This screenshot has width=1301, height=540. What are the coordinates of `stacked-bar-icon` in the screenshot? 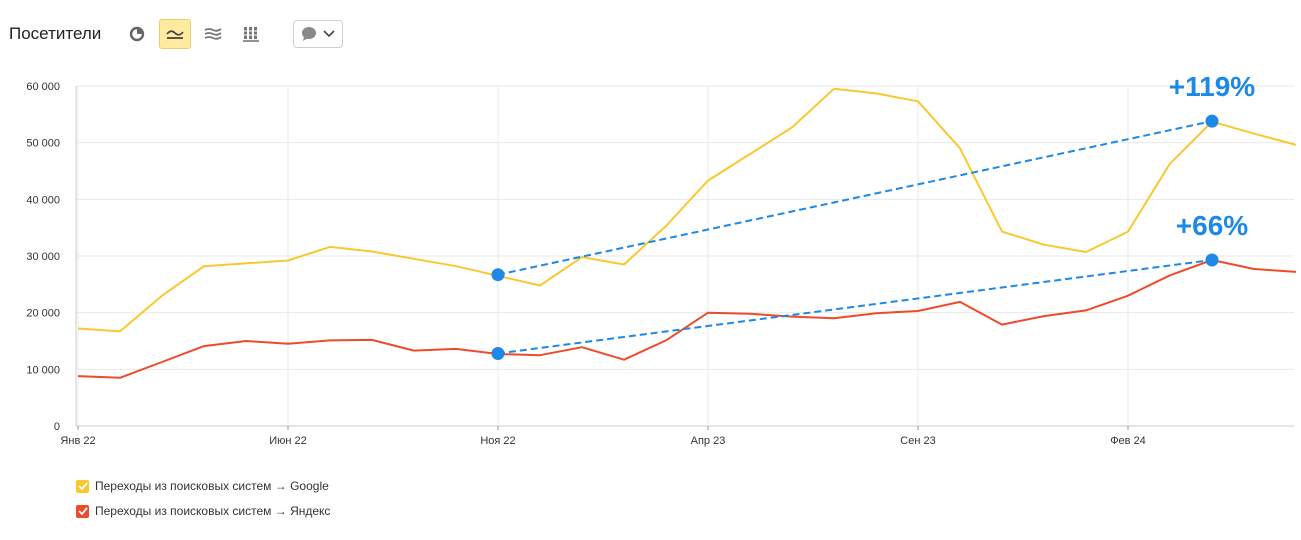 It's located at (251, 34).